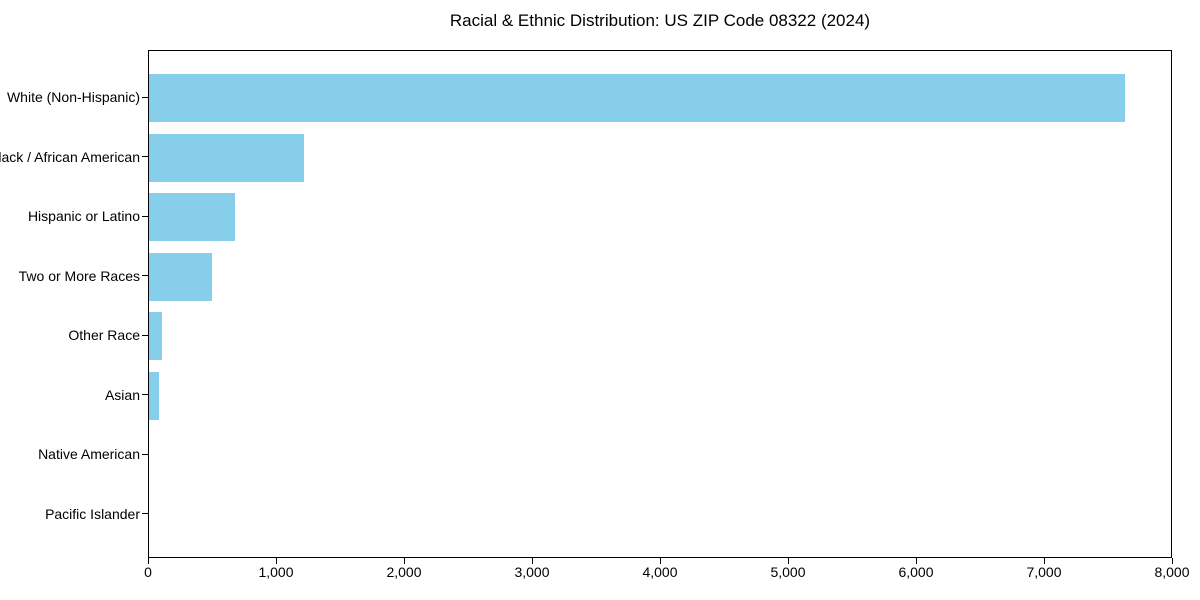 The image size is (1200, 600). Describe the element at coordinates (122, 394) in the screenshot. I see `y-axis-label: Asian` at that location.